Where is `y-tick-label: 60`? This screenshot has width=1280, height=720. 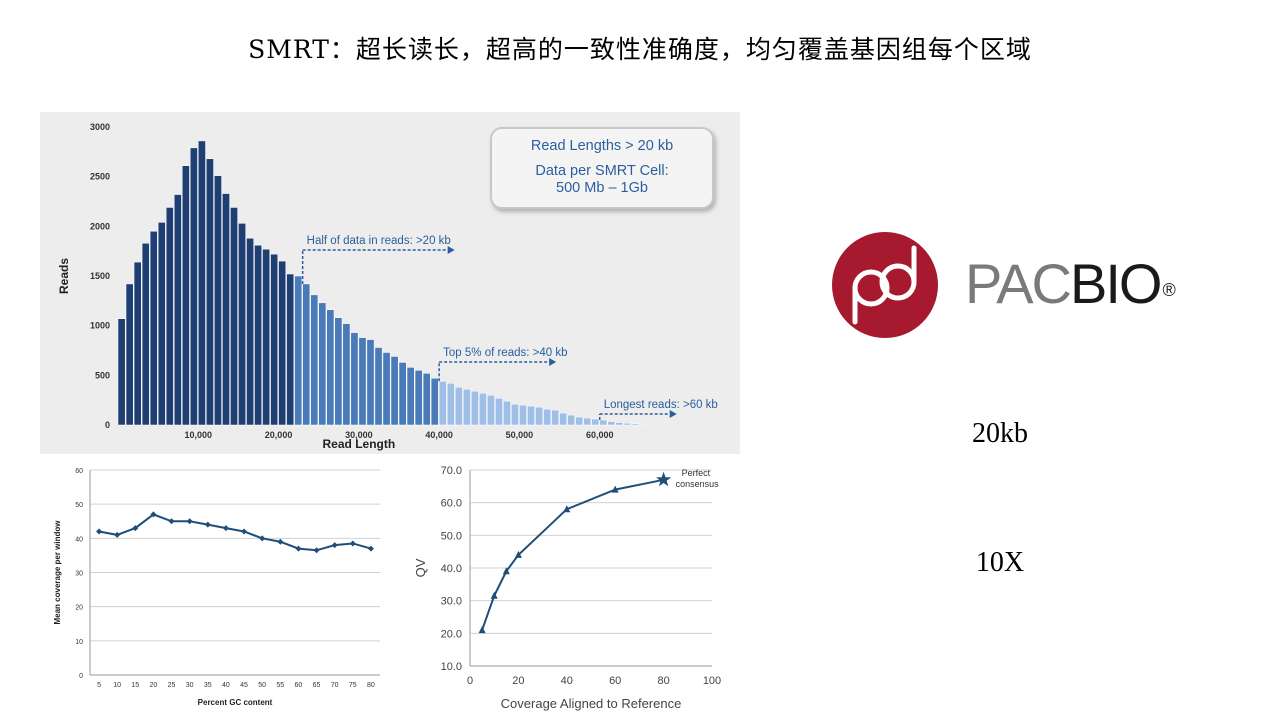 y-tick-label: 60 is located at coordinates (79, 471).